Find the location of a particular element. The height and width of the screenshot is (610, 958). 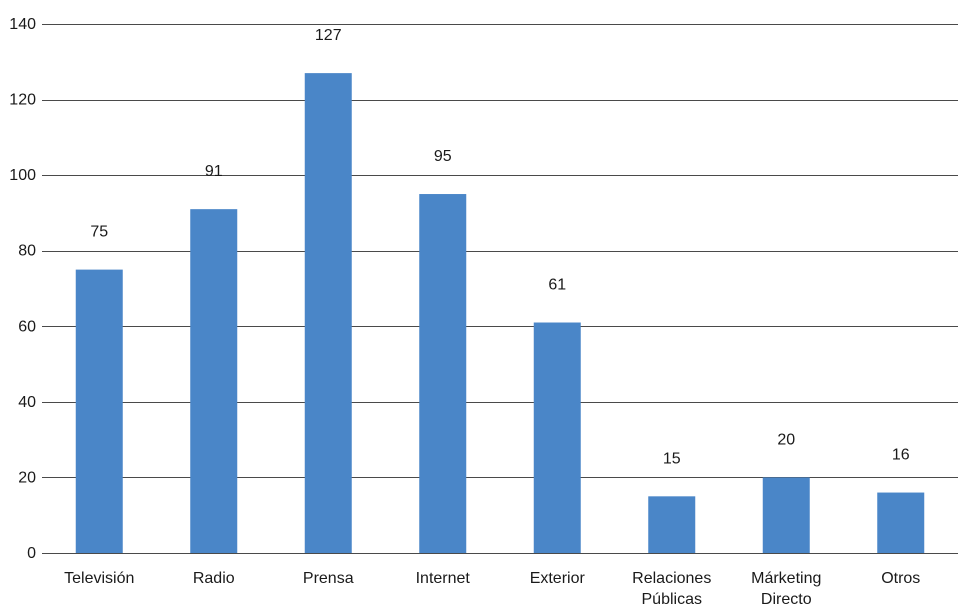

data-label: 15 is located at coordinates (672, 458).